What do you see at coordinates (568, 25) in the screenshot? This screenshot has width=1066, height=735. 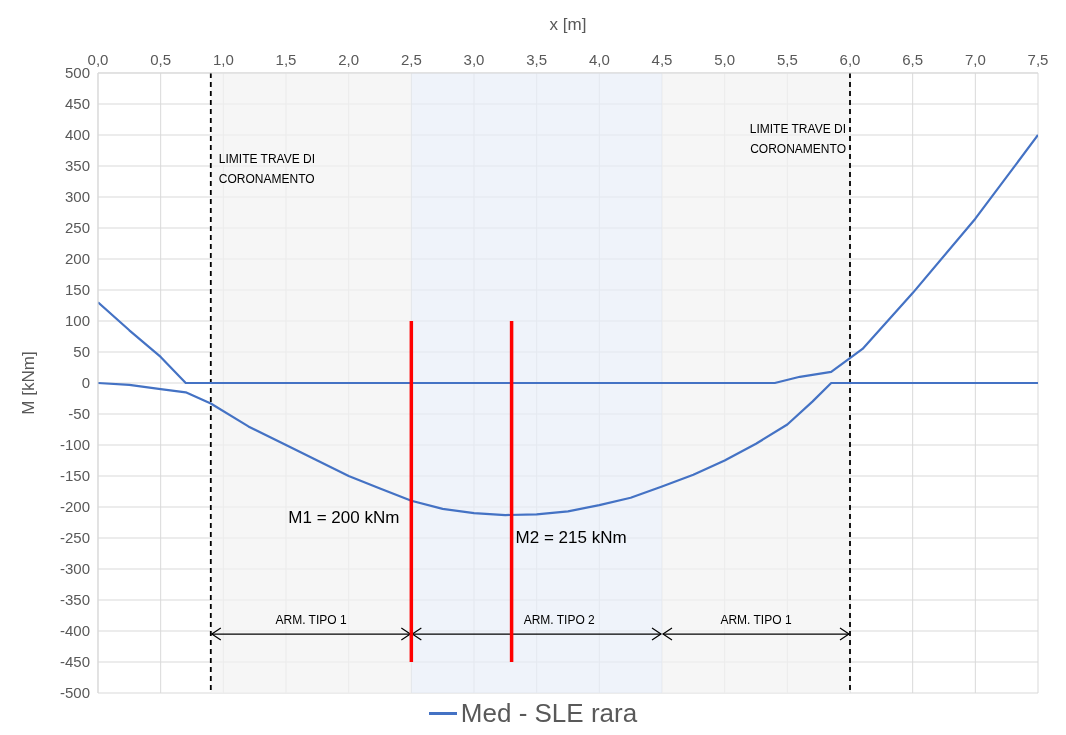 I see `x-axis-title: x [m]` at bounding box center [568, 25].